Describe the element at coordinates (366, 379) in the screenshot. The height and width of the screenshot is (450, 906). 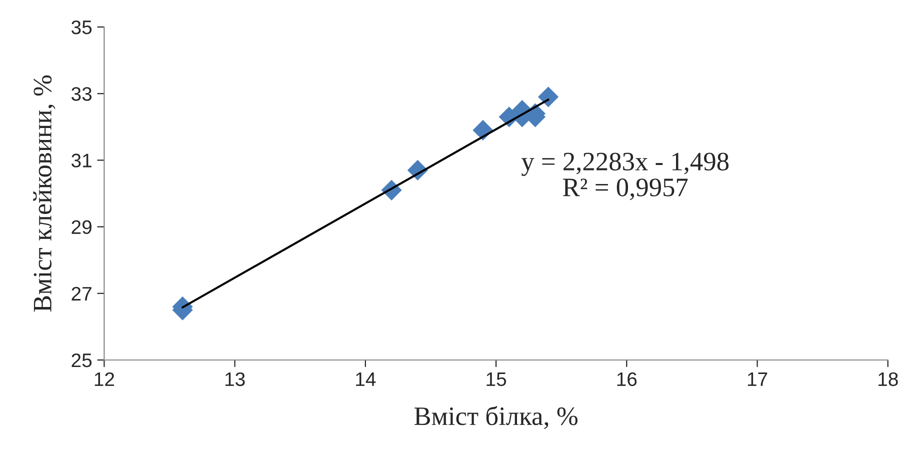
I see `x-tick-label: 14` at that location.